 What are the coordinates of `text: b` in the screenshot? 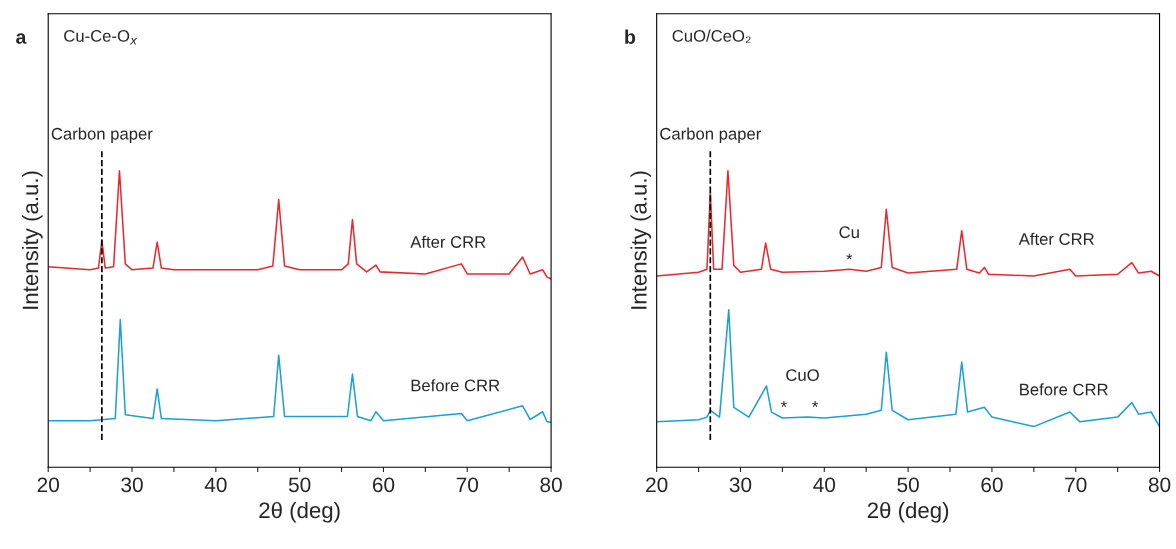 It's located at (630, 36).